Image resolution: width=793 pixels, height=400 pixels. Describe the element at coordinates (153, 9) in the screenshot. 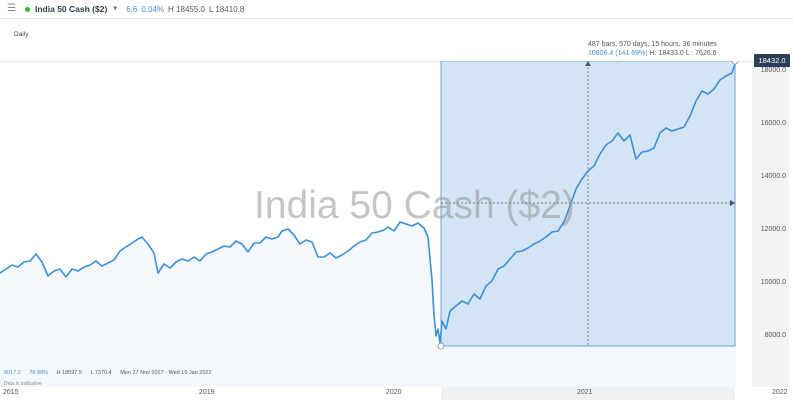

I see `price-change-pct: 0.04%` at that location.